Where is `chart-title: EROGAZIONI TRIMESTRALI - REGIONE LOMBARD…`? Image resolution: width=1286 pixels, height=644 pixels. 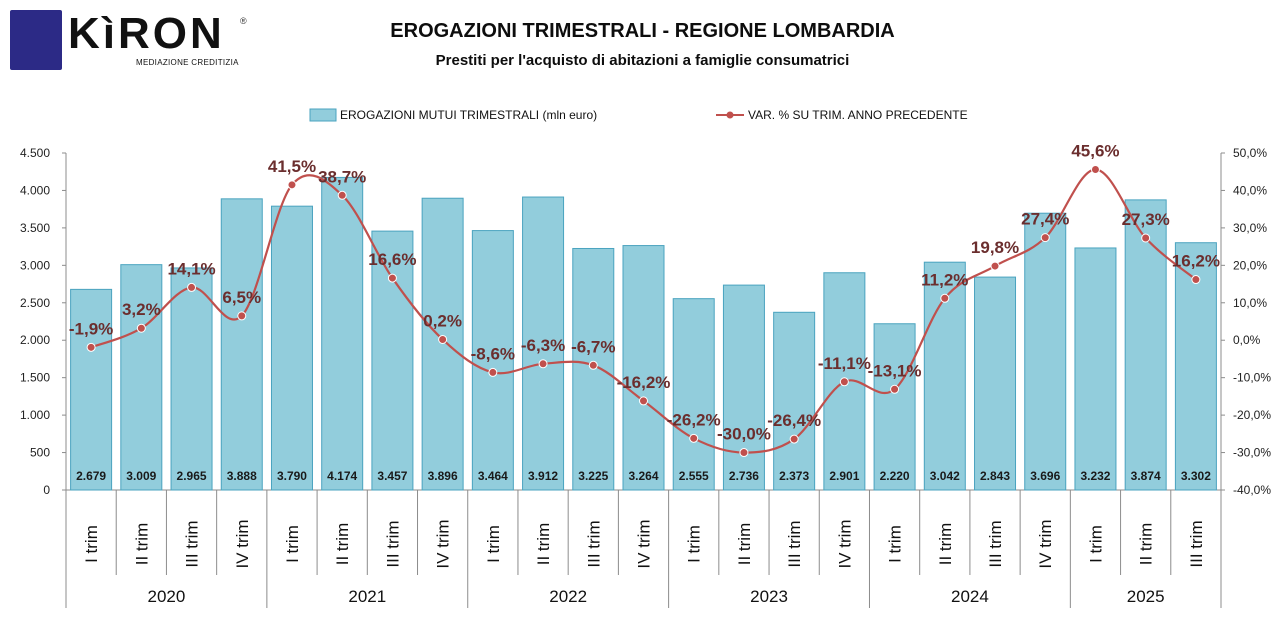 chart-title: EROGAZIONI TRIMESTRALI - REGIONE LOMBARD… is located at coordinates (642, 31).